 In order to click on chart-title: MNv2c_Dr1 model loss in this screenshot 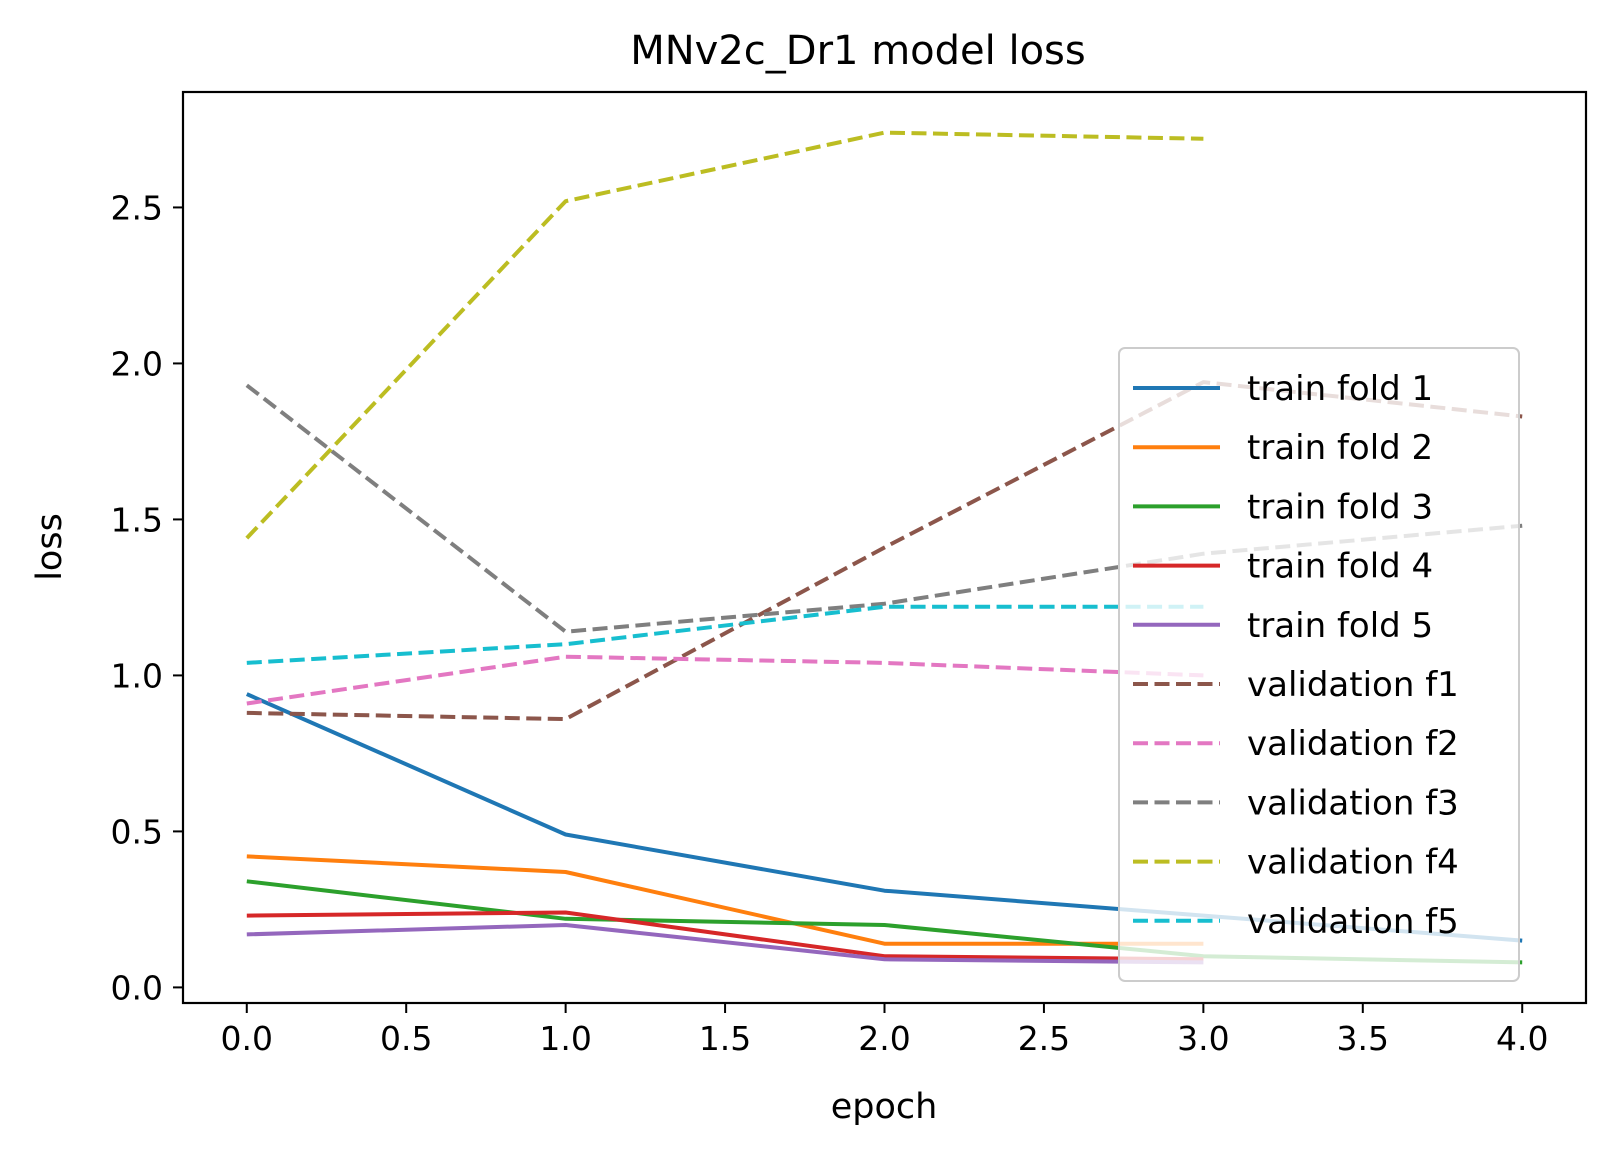, I will do `click(858, 51)`.